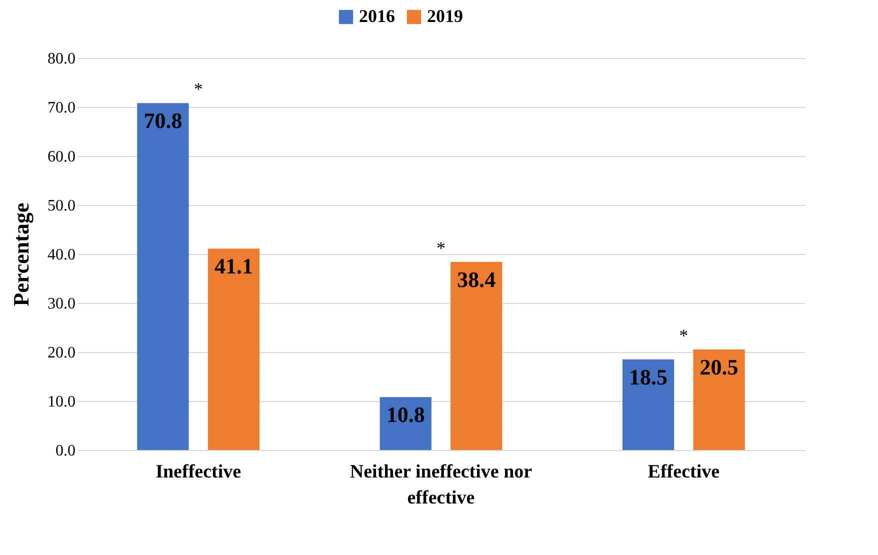 Image resolution: width=878 pixels, height=555 pixels. What do you see at coordinates (62, 353) in the screenshot?
I see `y-tick-label: 20.0` at bounding box center [62, 353].